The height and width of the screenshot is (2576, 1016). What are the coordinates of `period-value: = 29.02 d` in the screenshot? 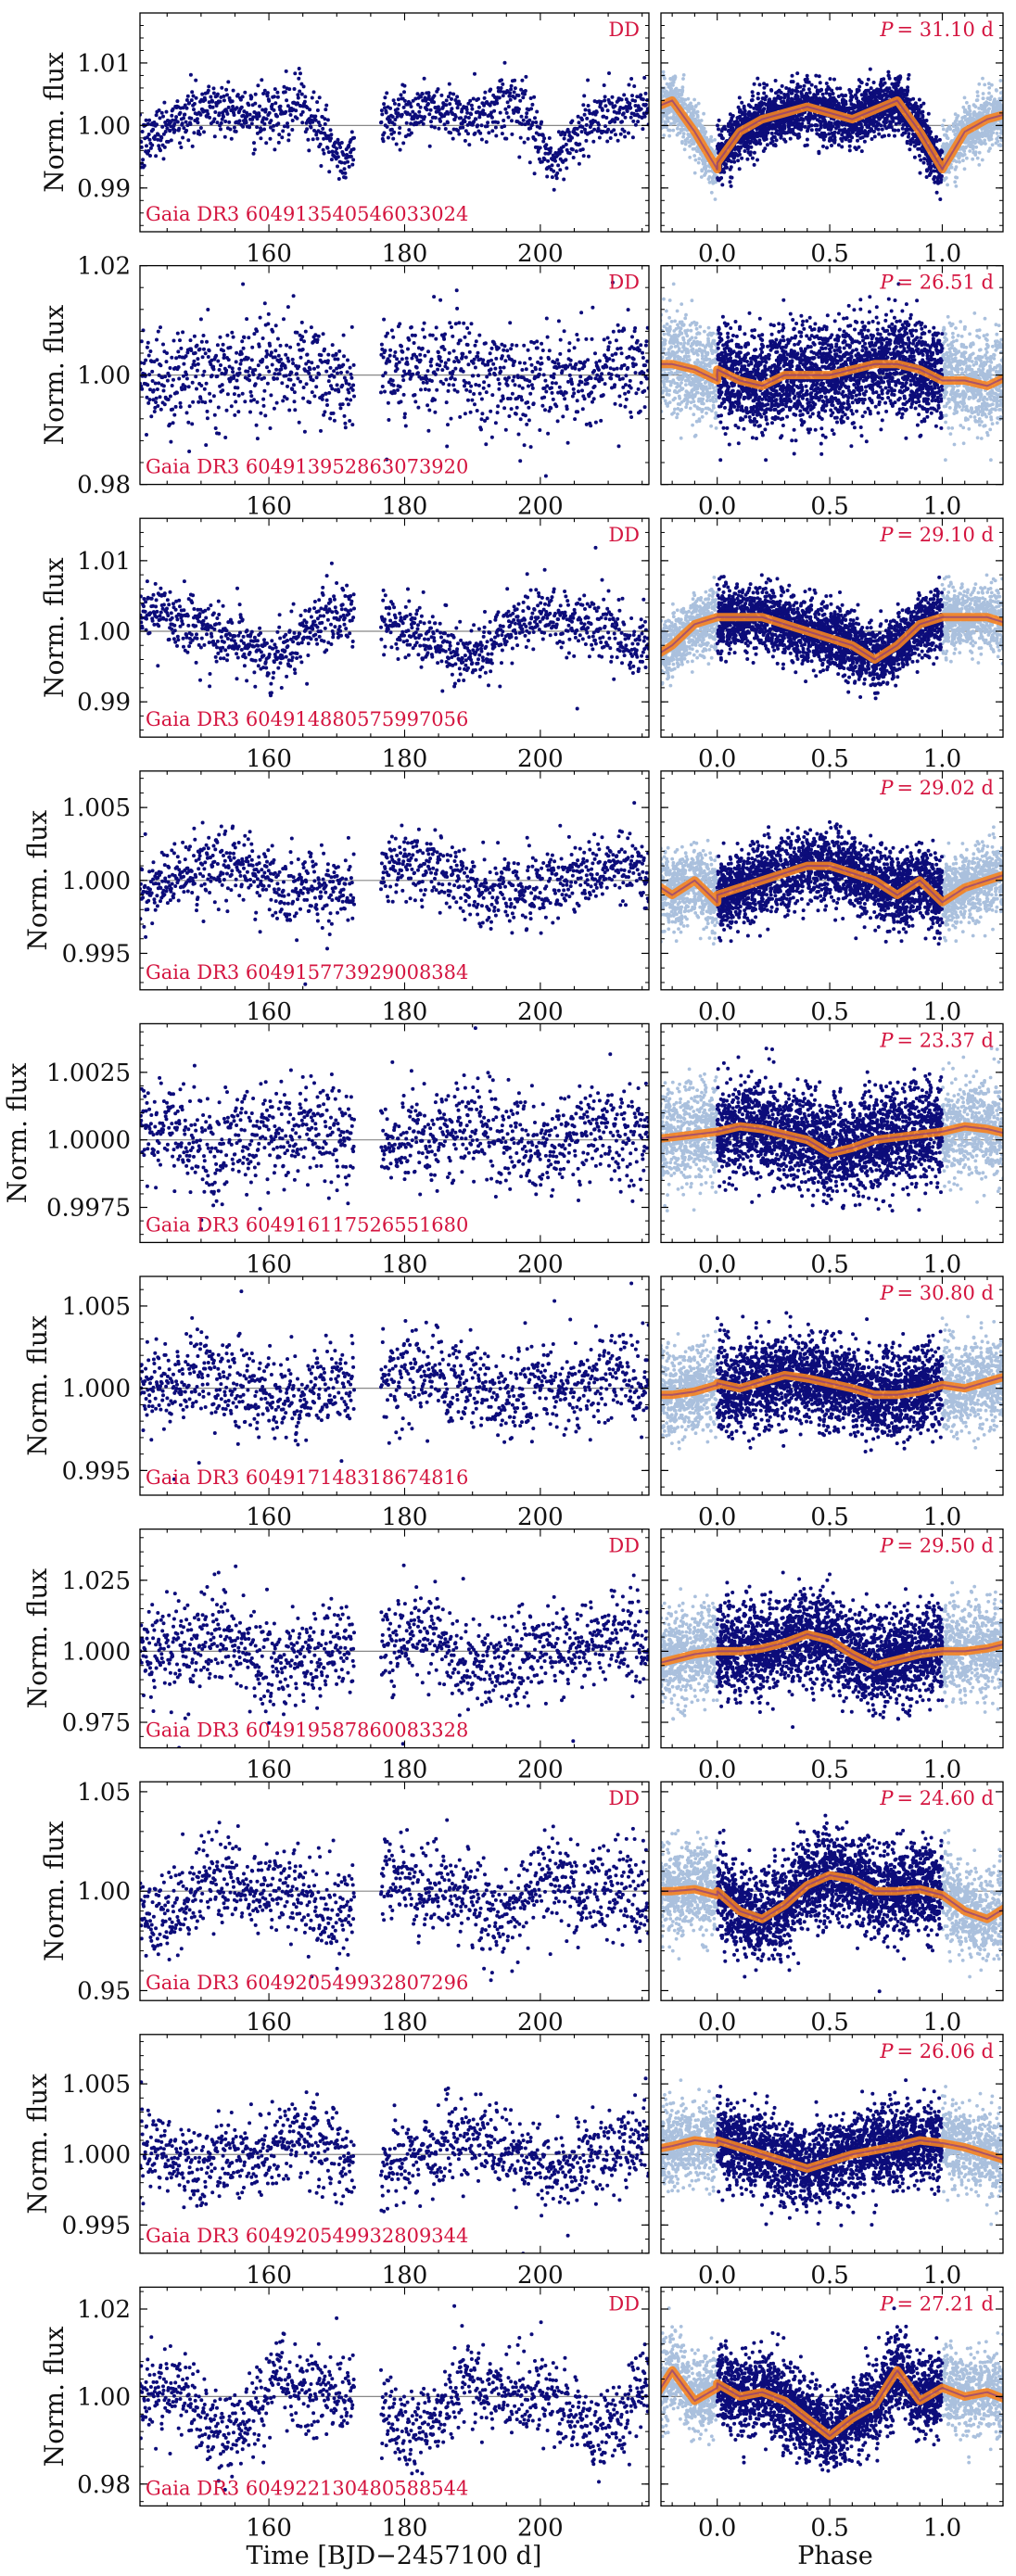 It's located at (945, 788).